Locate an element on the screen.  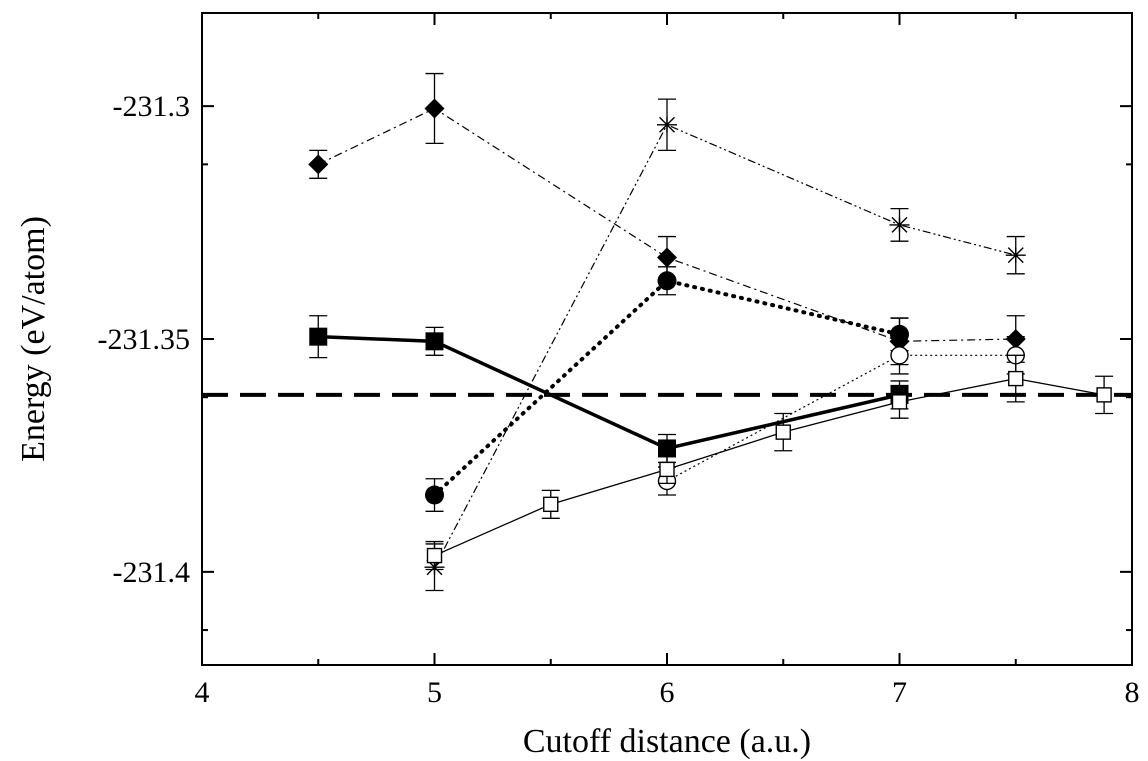
y-tick-label: -231.4 is located at coordinates (152, 572).